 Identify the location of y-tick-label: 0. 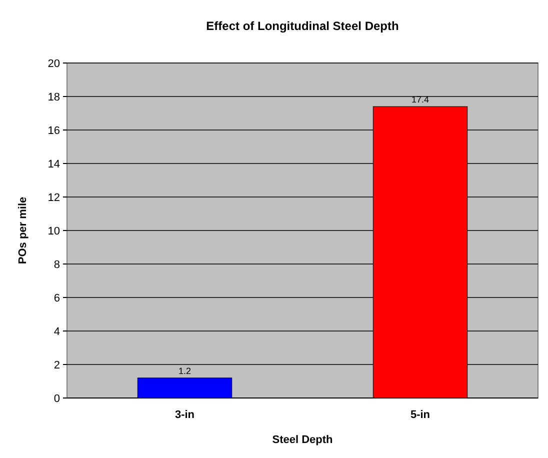
(57, 398).